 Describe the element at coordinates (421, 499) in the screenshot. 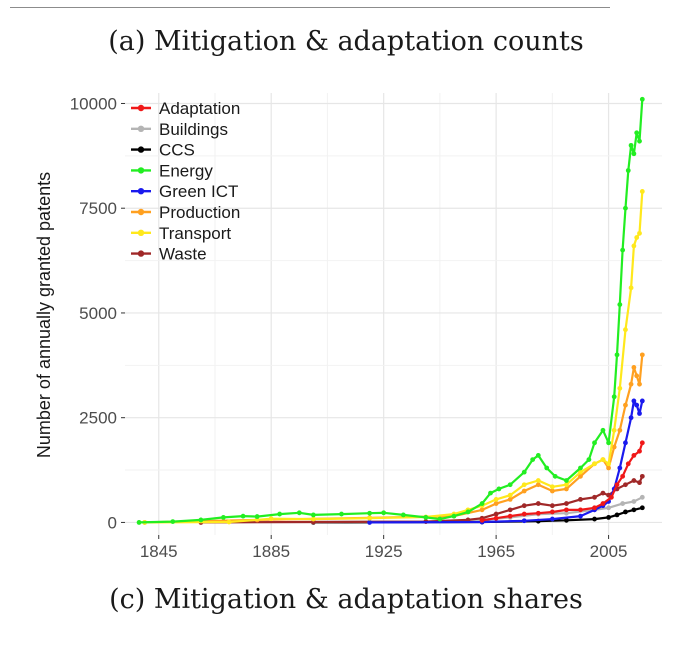

I see `series-waste` at that location.